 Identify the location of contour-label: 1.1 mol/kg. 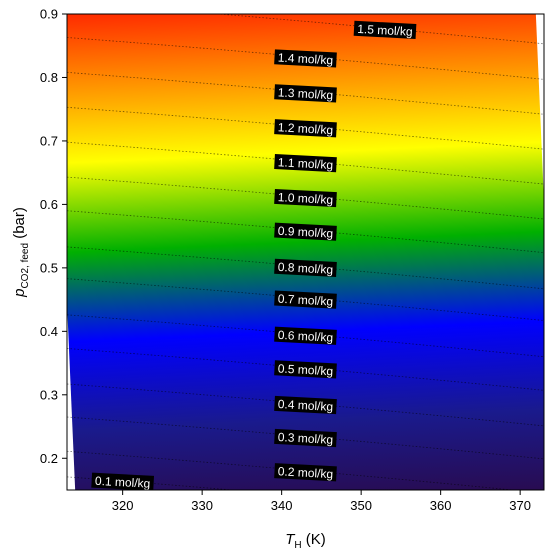
(305, 163).